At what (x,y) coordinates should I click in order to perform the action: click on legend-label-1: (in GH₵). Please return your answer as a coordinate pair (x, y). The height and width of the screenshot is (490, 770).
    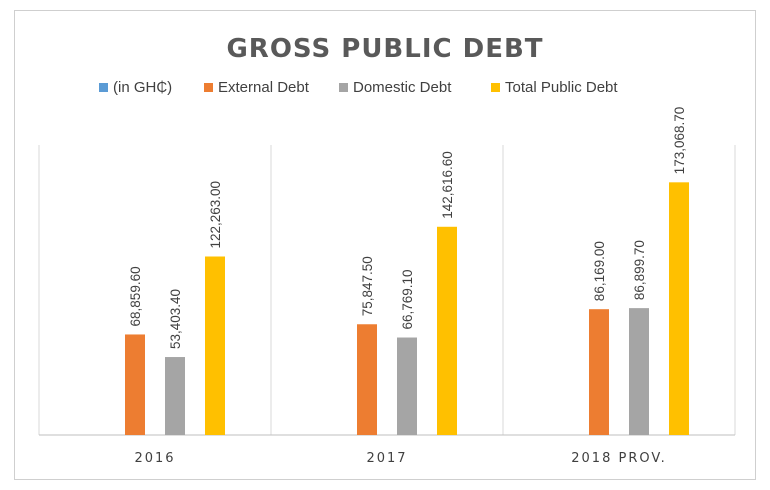
    Looking at the image, I should click on (142, 87).